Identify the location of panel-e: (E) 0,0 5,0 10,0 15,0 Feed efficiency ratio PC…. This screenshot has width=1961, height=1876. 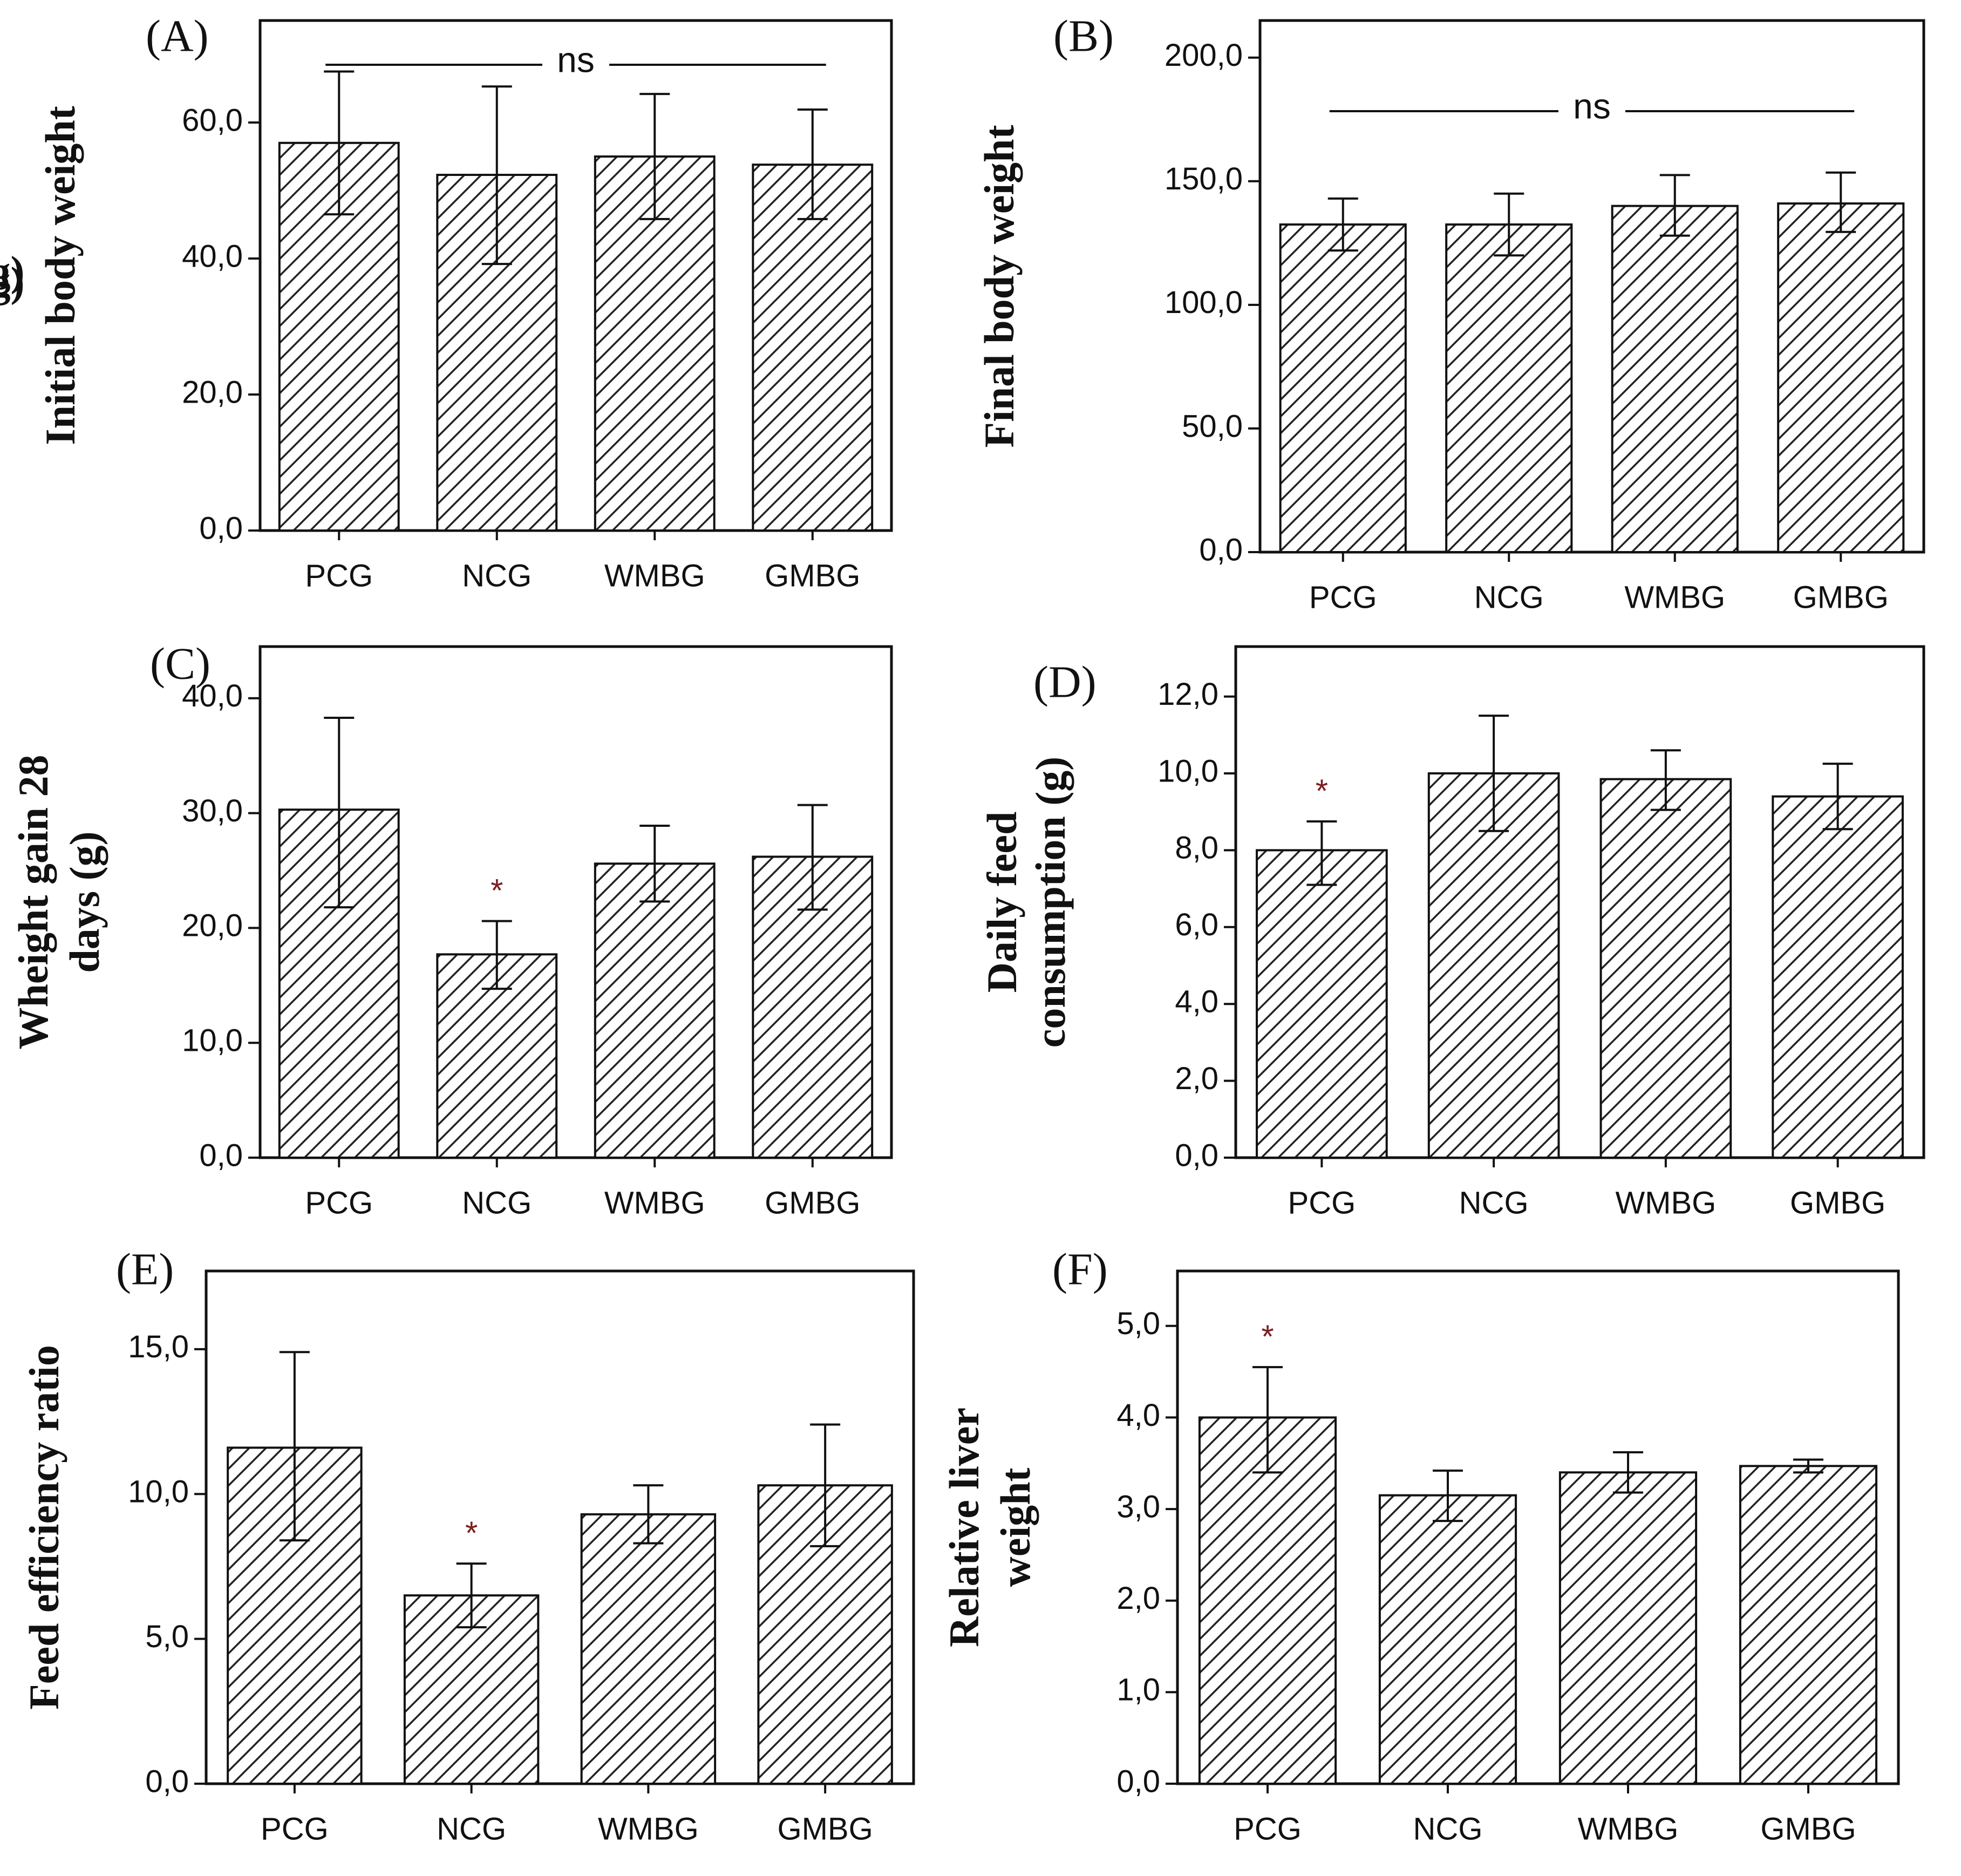
(468, 1545).